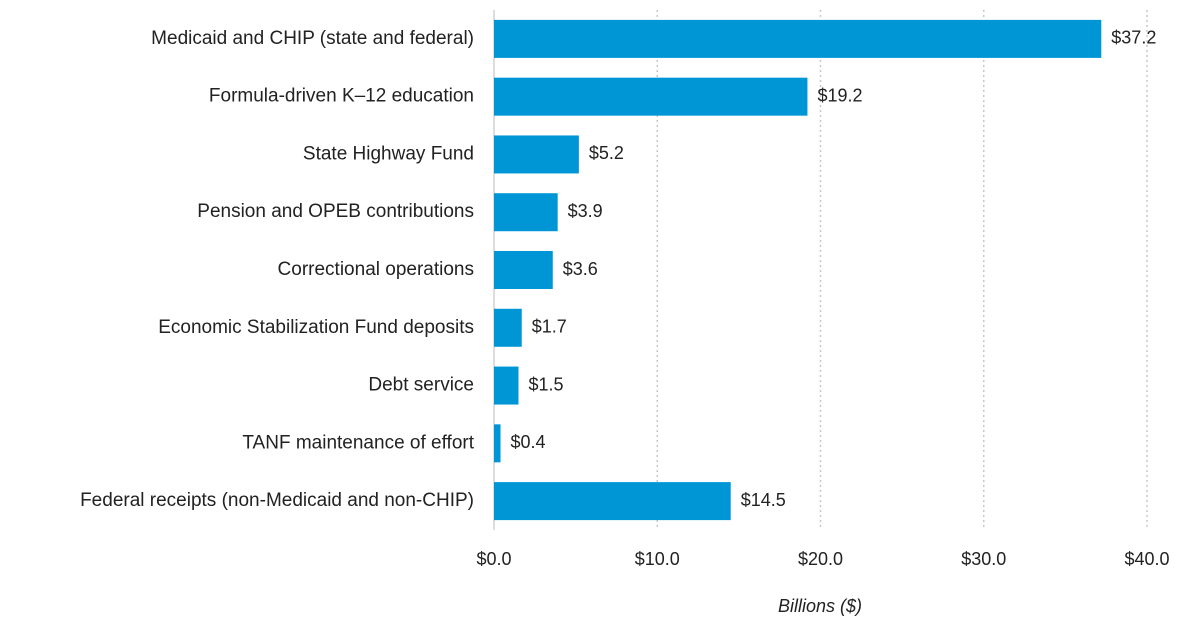 This screenshot has height=618, width=1177. Describe the element at coordinates (545, 384) in the screenshot. I see `value-label: $1.5` at that location.